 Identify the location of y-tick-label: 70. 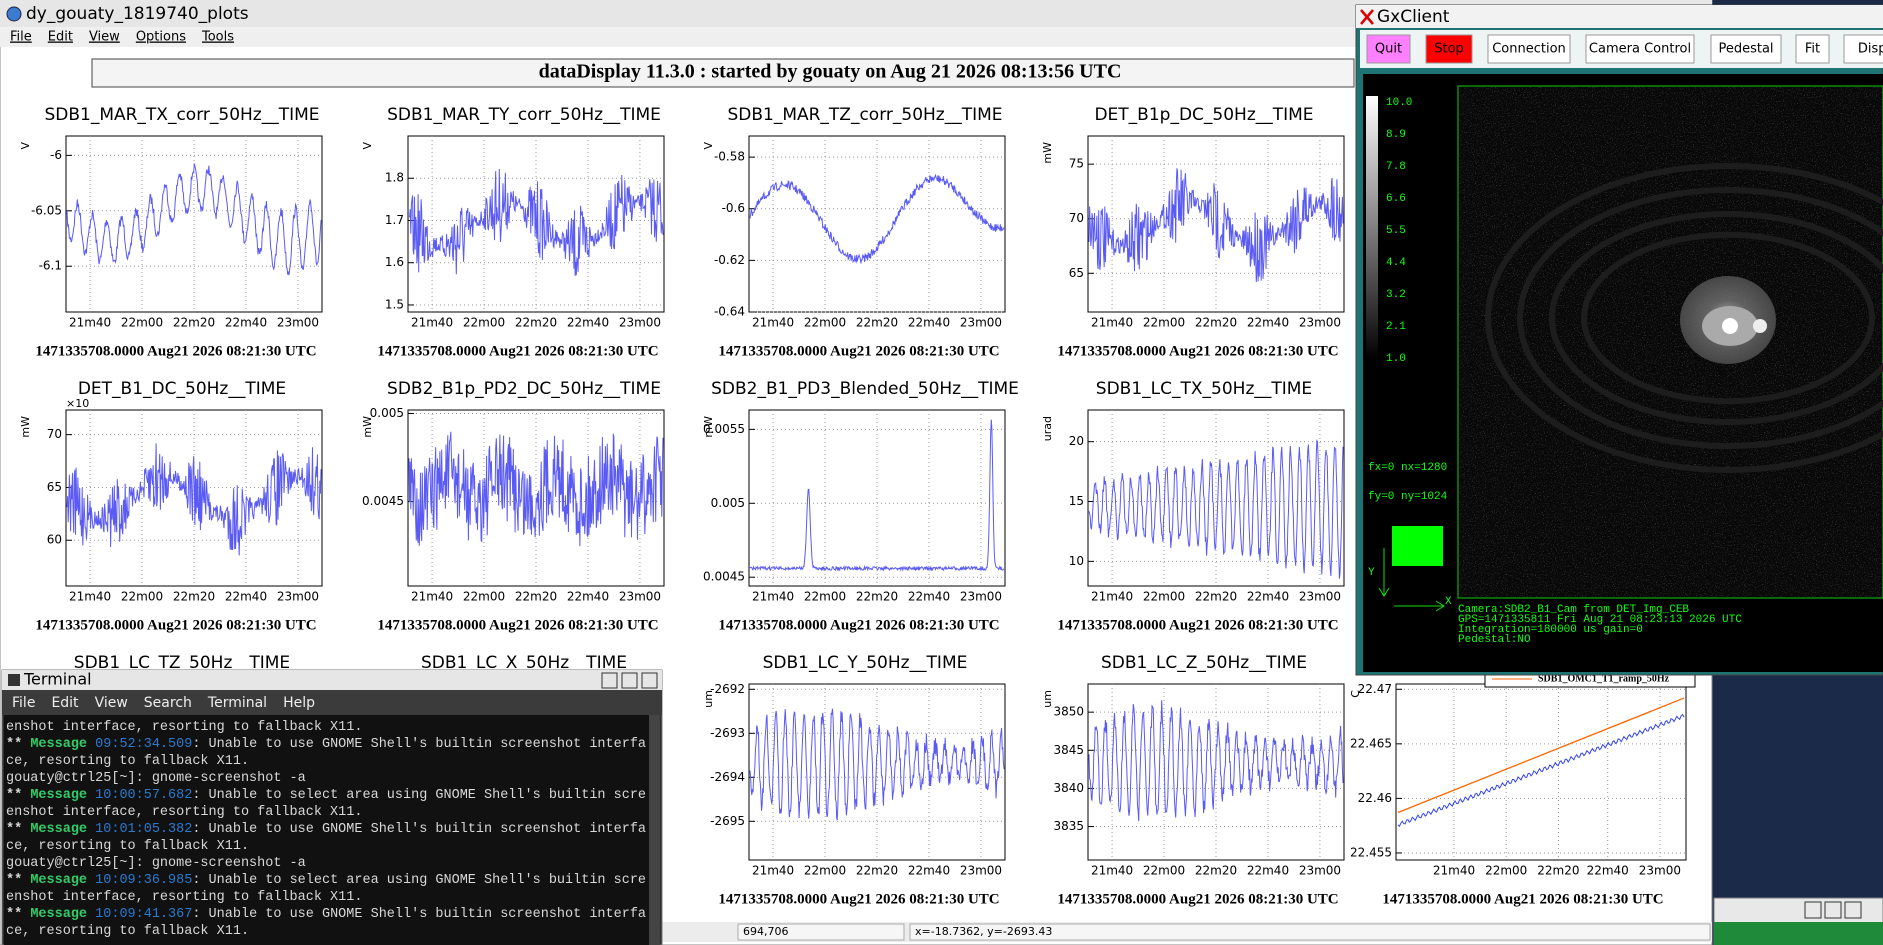
(54, 434).